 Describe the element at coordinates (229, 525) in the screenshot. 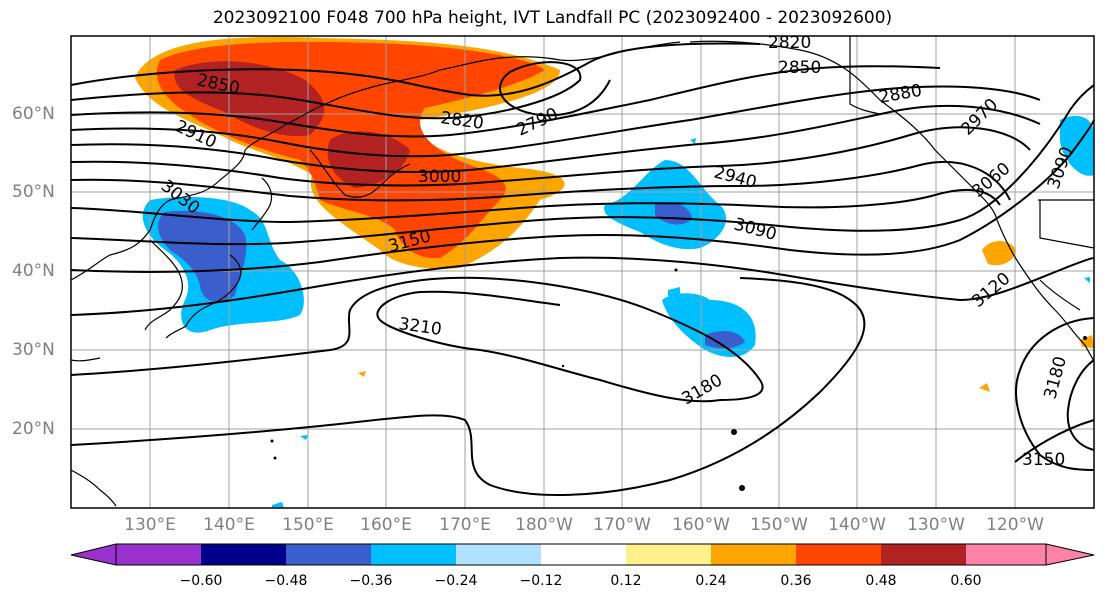

I see `lon-label: 140°E` at that location.